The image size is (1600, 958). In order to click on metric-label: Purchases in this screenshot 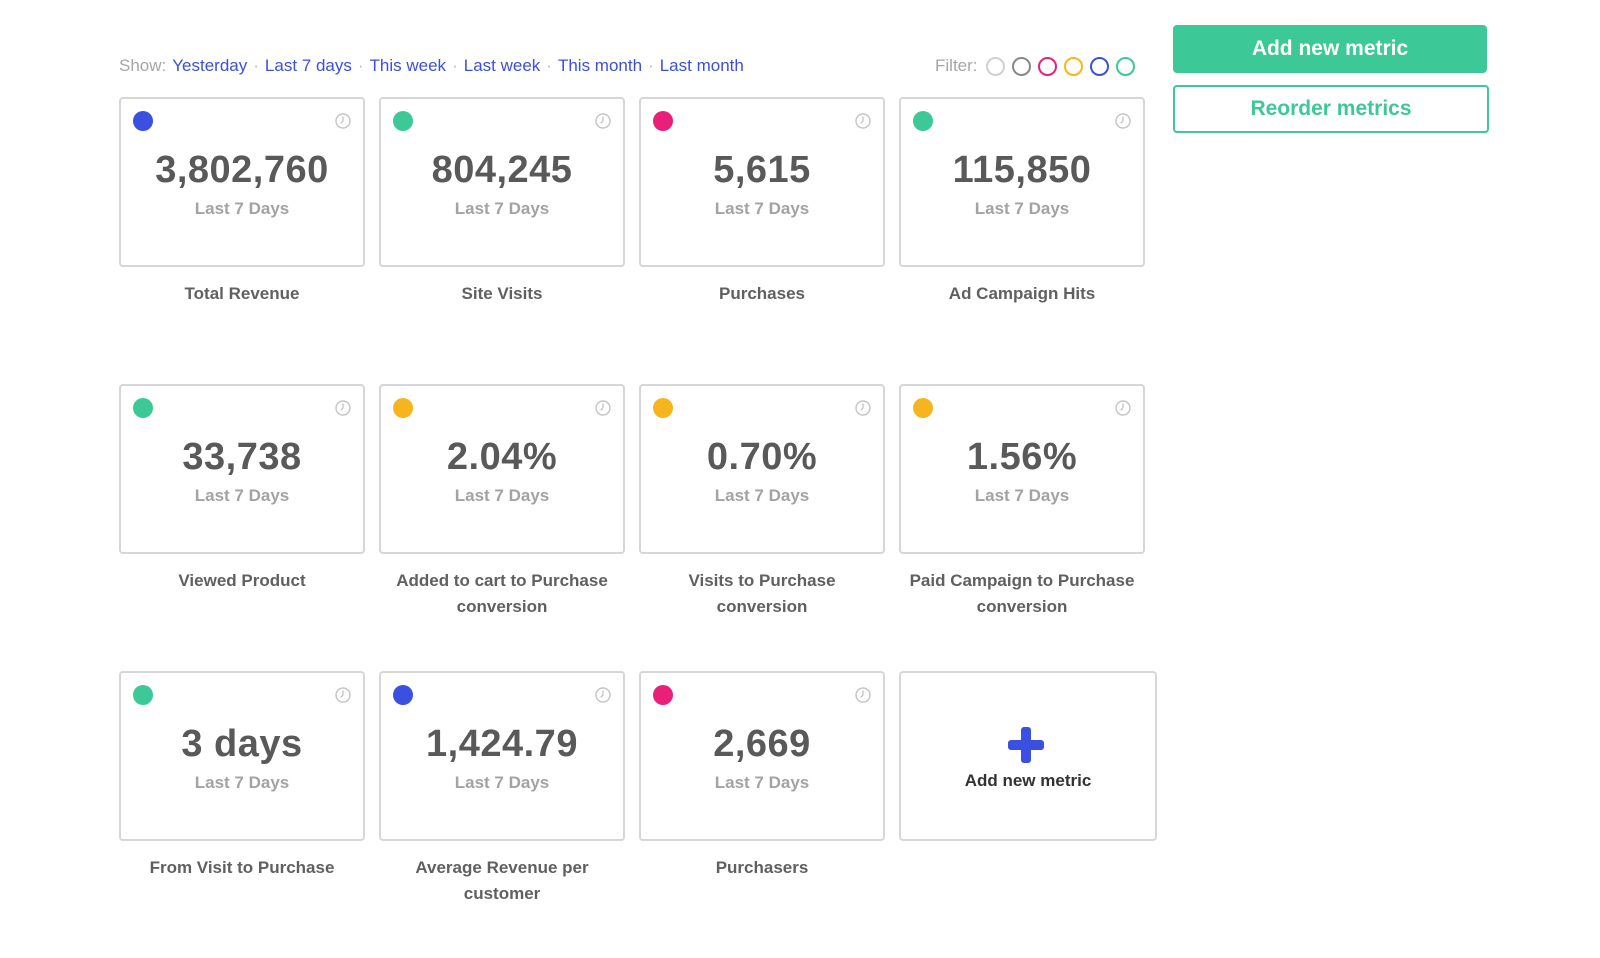, I will do `click(762, 293)`.